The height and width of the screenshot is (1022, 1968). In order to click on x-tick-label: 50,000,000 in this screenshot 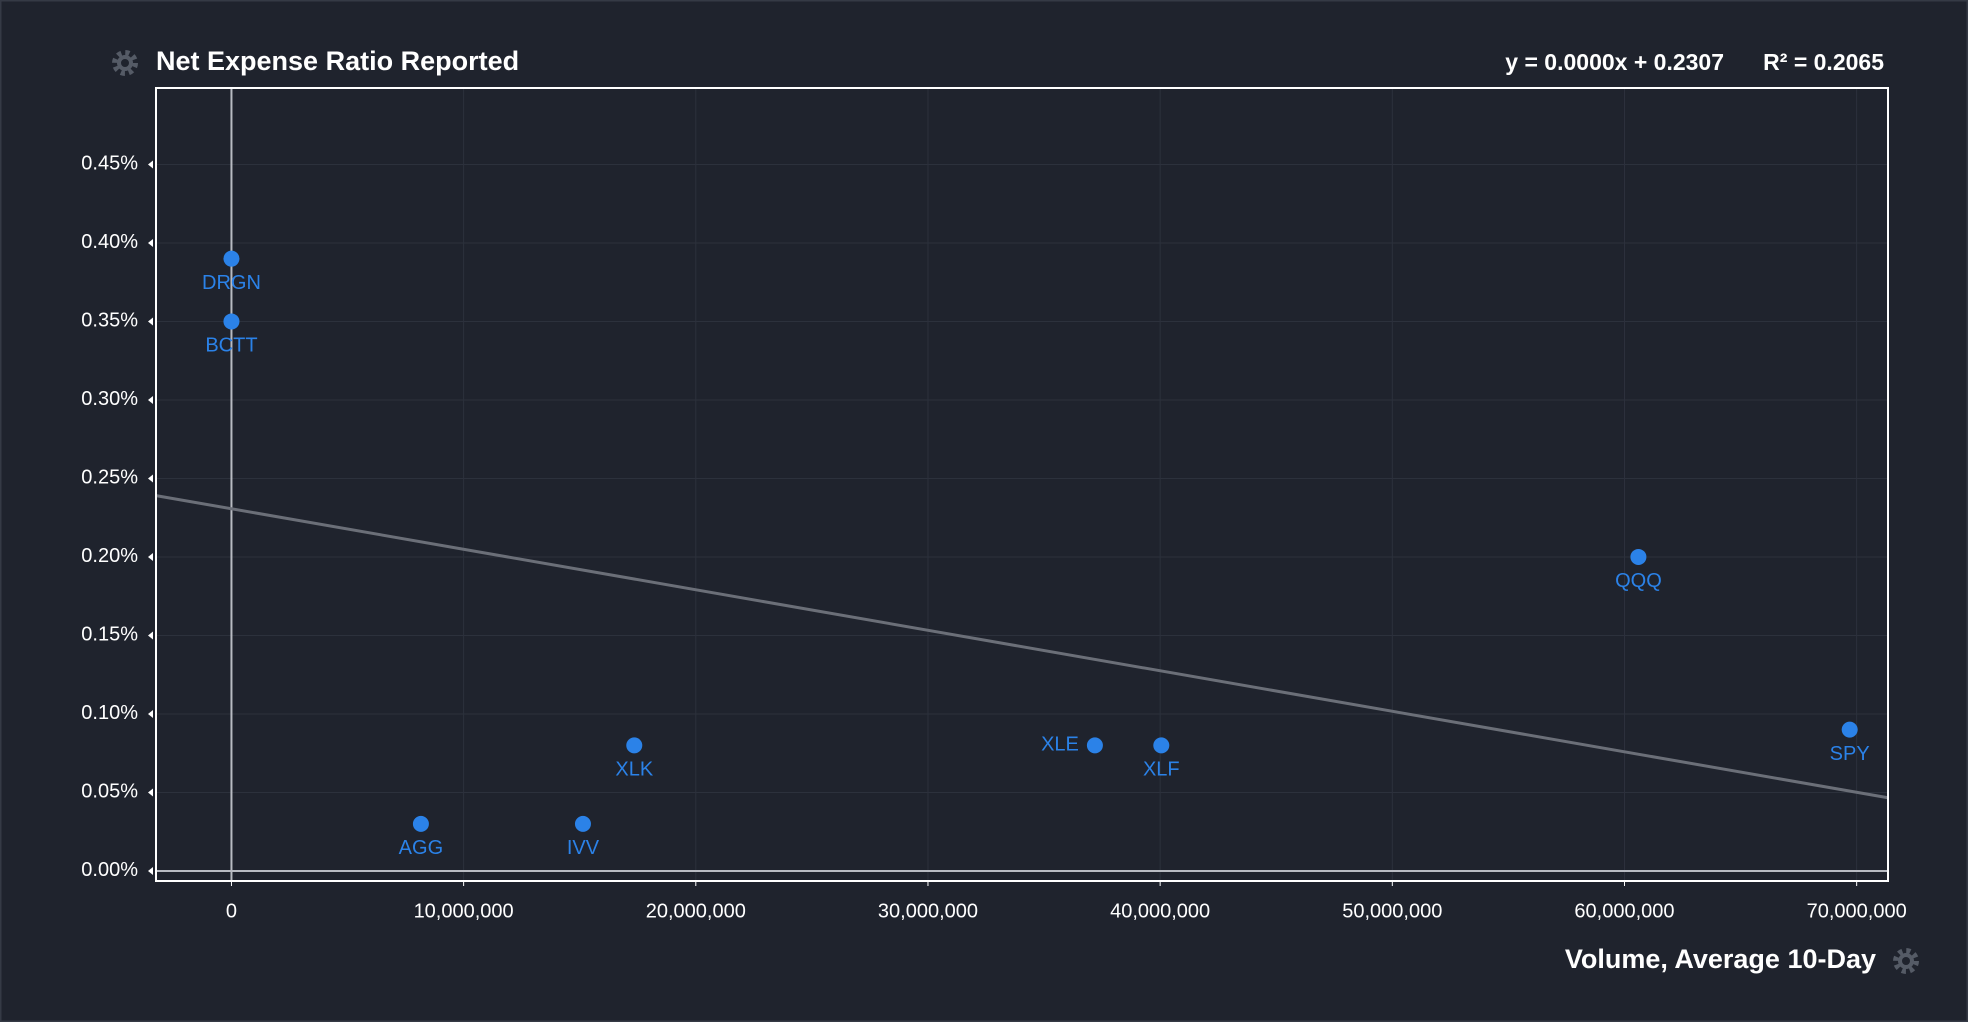, I will do `click(1392, 911)`.